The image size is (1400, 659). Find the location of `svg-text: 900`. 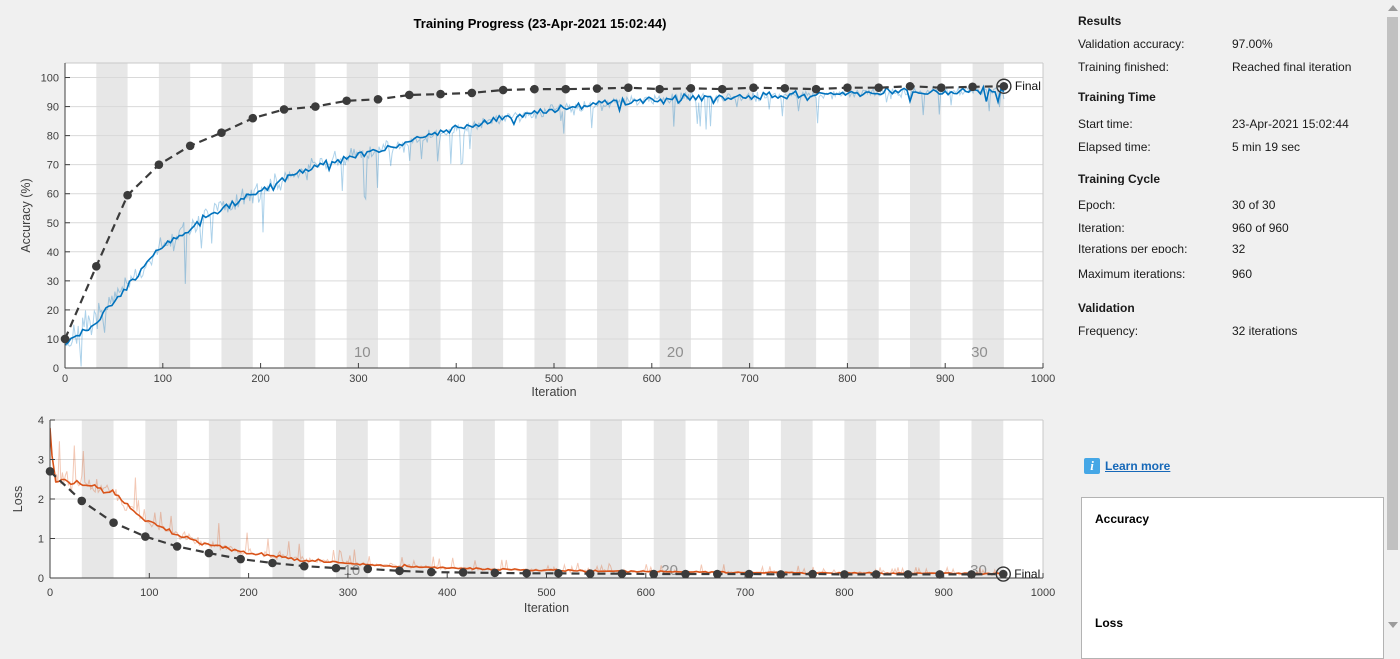

svg-text: 900 is located at coordinates (945, 379).